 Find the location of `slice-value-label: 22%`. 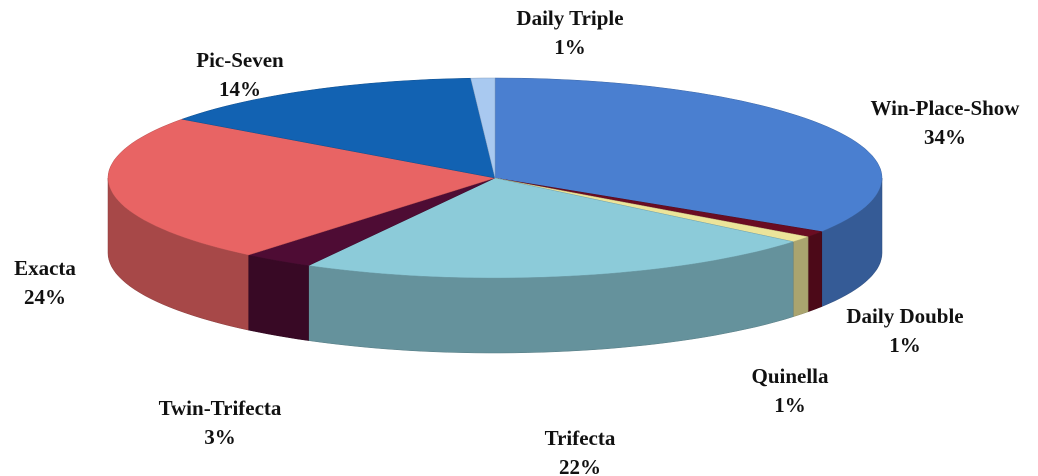

slice-value-label: 22% is located at coordinates (580, 465).